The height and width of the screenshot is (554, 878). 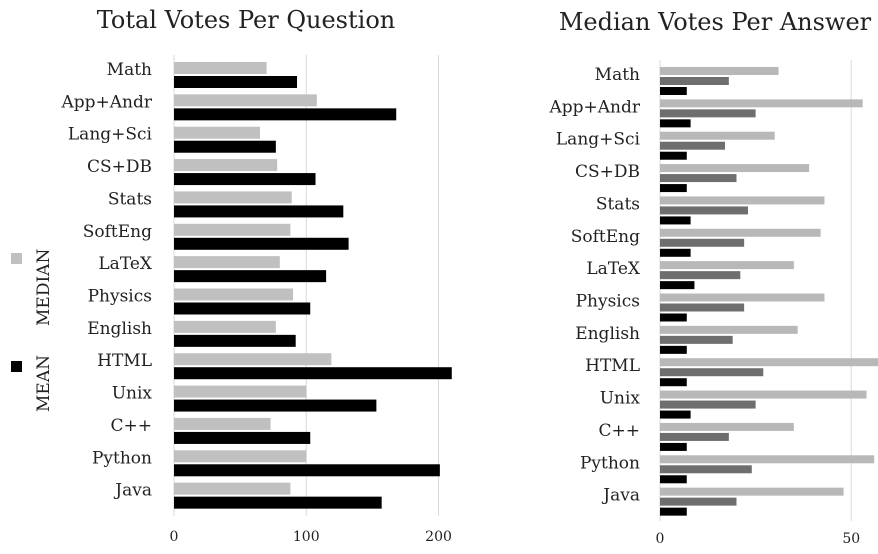 I want to click on x-tick-label: 200, so click(x=438, y=537).